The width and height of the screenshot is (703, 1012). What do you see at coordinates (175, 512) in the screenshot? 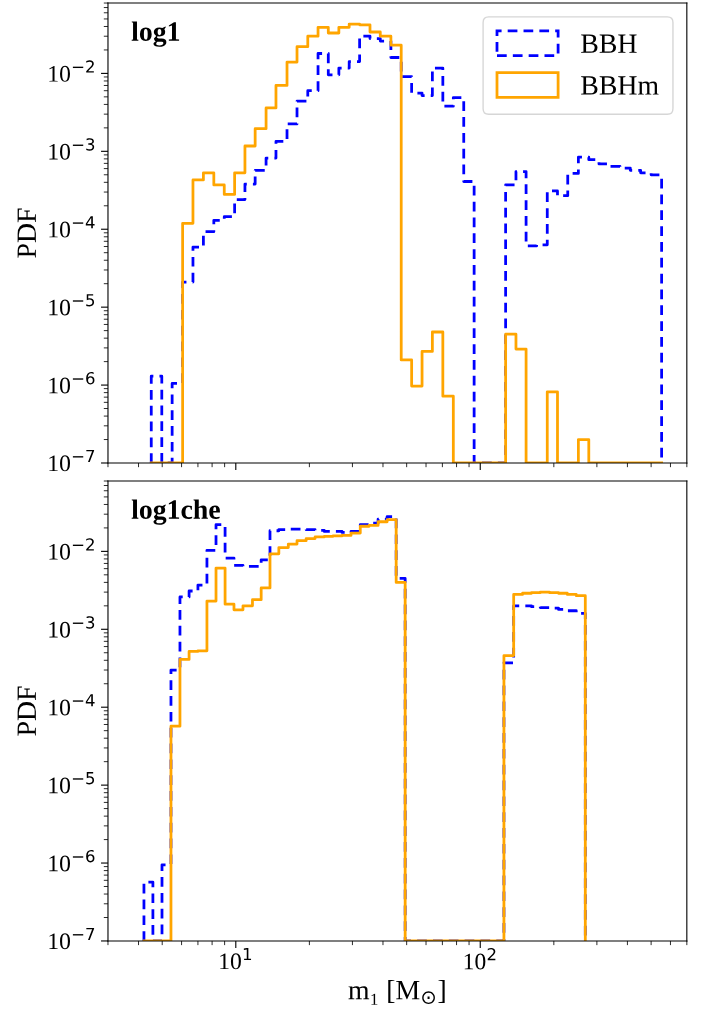
I see `annotation: log1che` at bounding box center [175, 512].